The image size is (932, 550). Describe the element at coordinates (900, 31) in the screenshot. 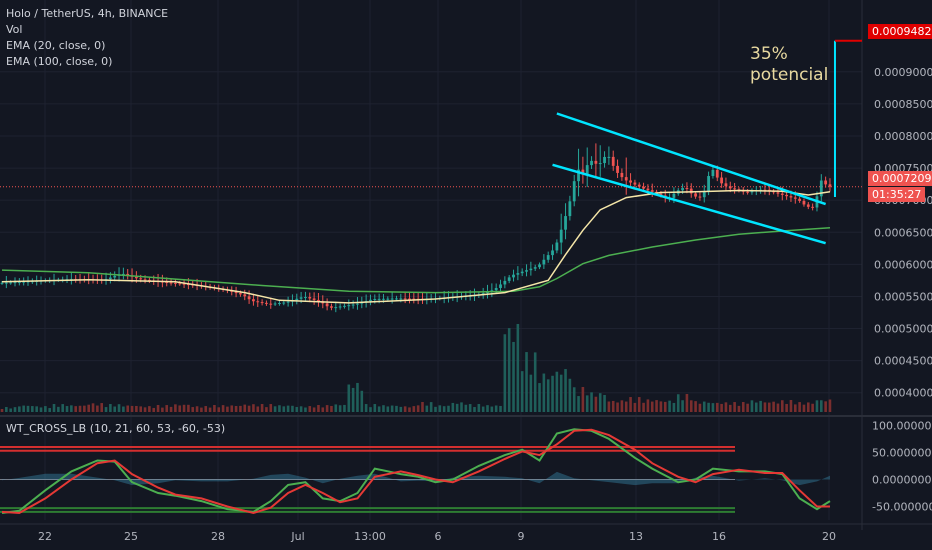

I see `target-price-tag: 0.00094824` at that location.